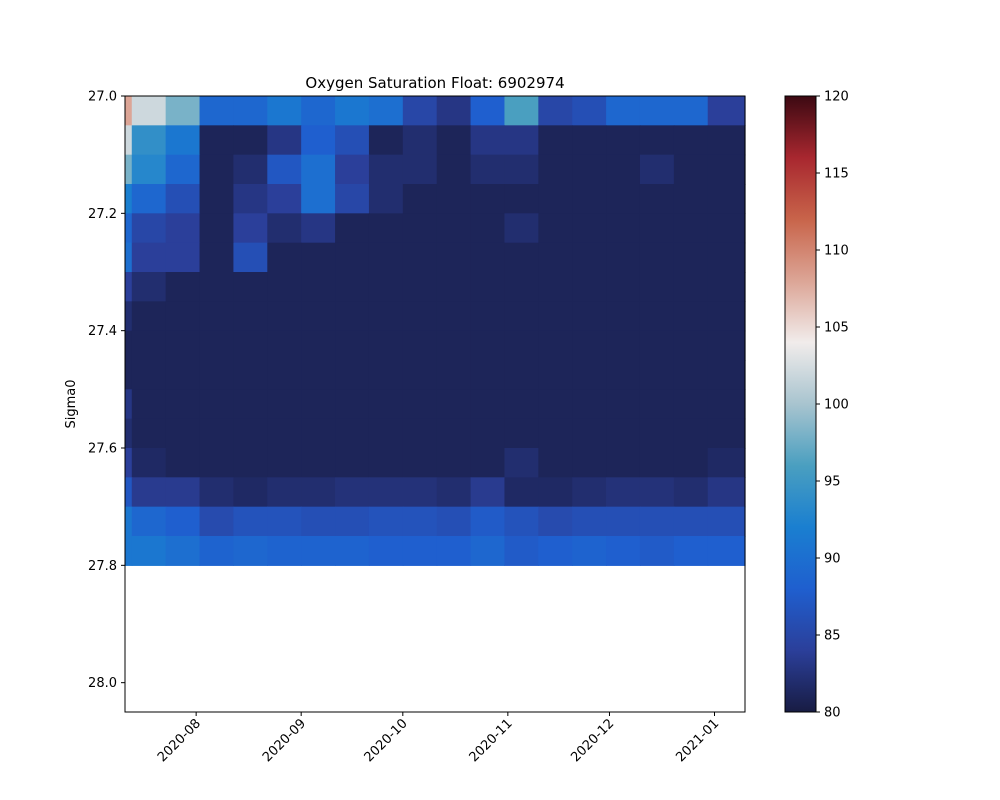  What do you see at coordinates (836, 174) in the screenshot?
I see `colorbar-tick-label: 115` at bounding box center [836, 174].